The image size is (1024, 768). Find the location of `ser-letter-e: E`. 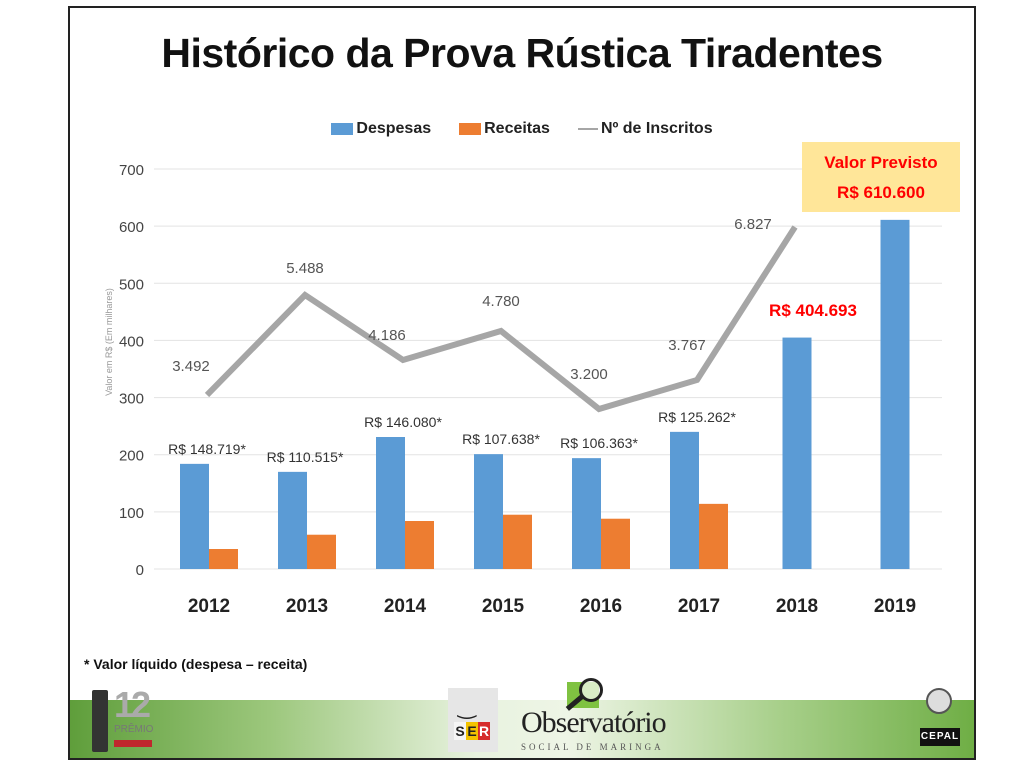

ser-letter-e: E is located at coordinates (472, 731).